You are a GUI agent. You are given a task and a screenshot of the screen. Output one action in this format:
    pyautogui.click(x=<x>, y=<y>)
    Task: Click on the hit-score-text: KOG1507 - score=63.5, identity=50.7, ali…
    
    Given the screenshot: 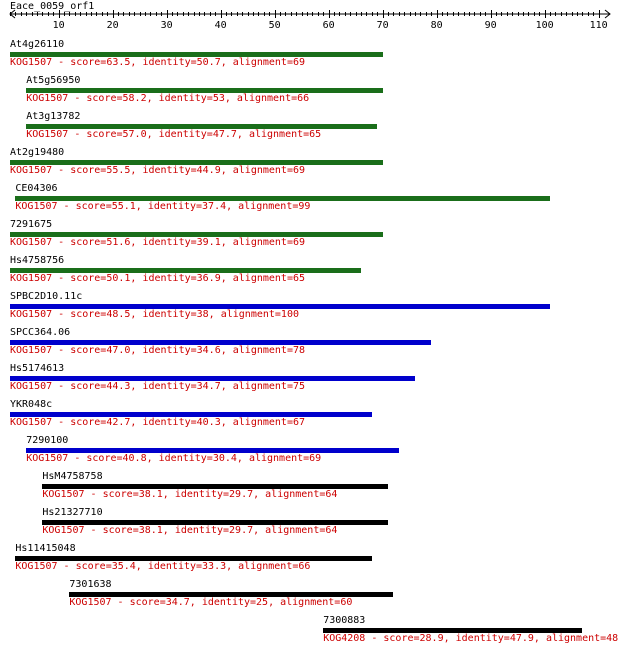 What is the action you would take?
    pyautogui.click(x=158, y=62)
    